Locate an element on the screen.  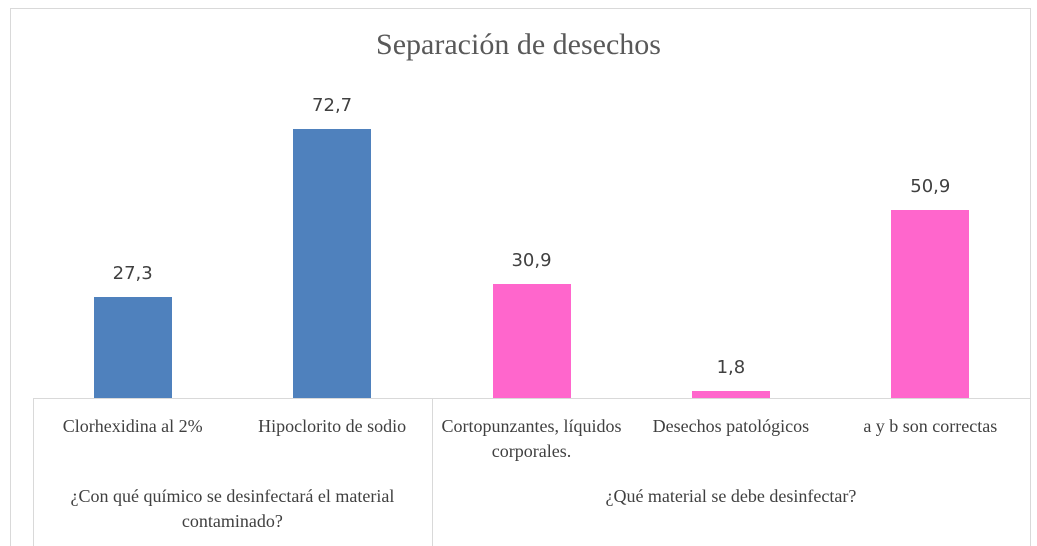
category-label: a y b son correctas is located at coordinates (930, 426).